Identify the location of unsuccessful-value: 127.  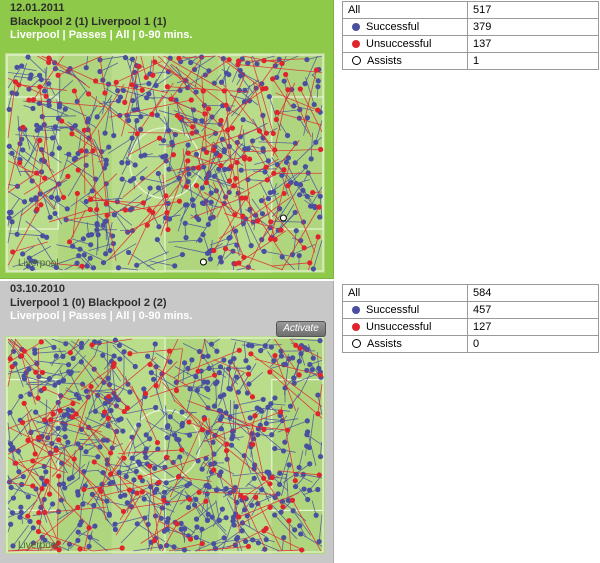
(533, 327).